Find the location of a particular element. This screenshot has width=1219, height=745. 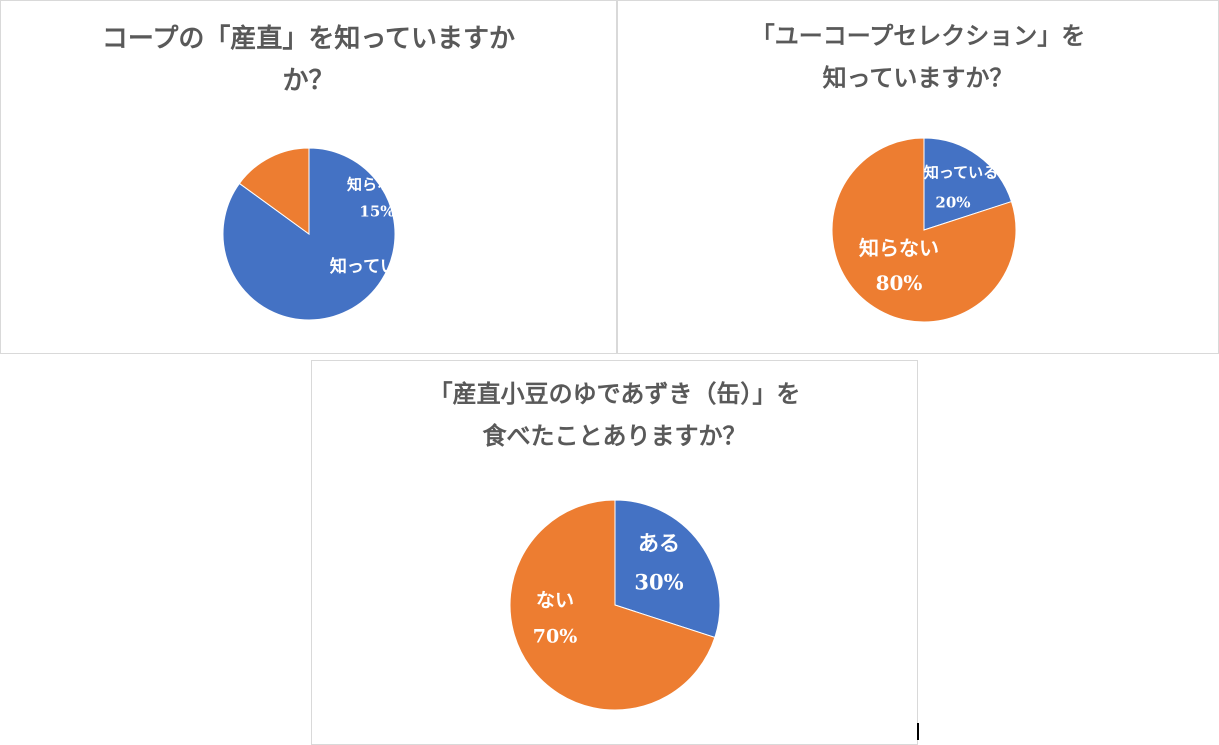

slice-percent-2: 70% is located at coordinates (555, 637).